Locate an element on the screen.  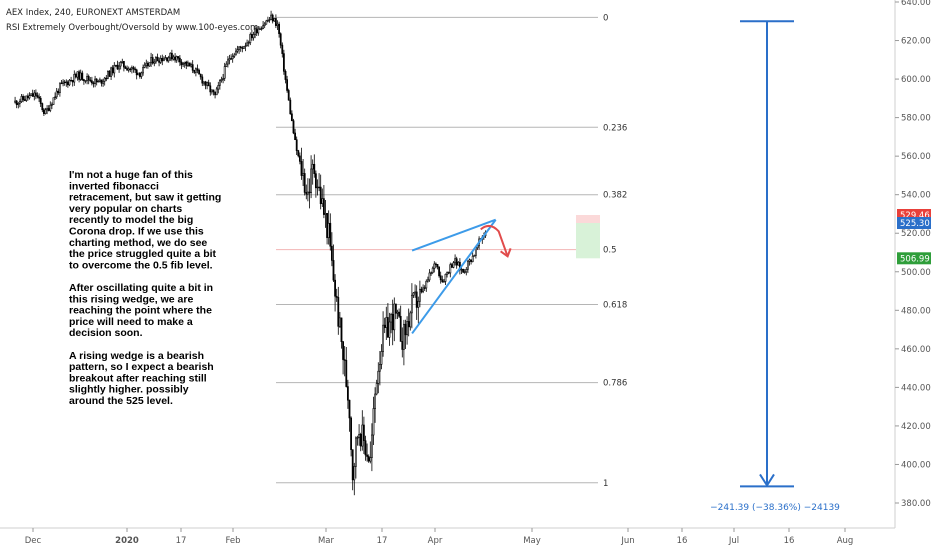
price-tick-label: 380.00 is located at coordinates (916, 504).